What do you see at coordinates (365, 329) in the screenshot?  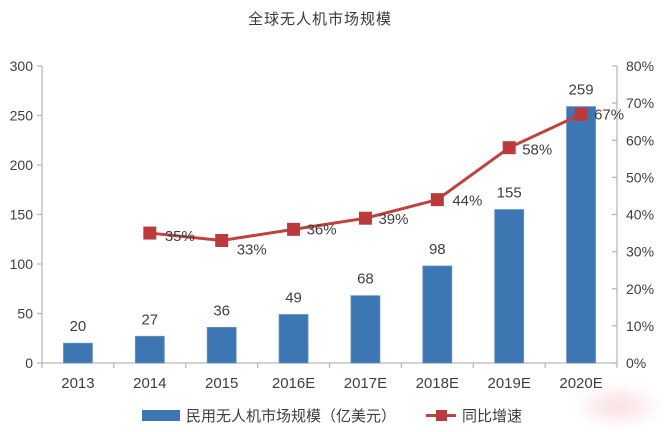 I see `bar-2017E` at bounding box center [365, 329].